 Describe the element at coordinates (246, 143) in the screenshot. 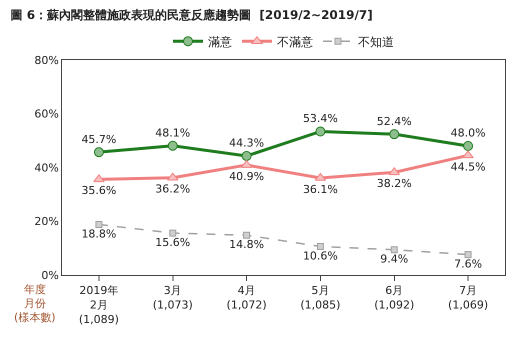

I see `data-label: 44.3%` at that location.